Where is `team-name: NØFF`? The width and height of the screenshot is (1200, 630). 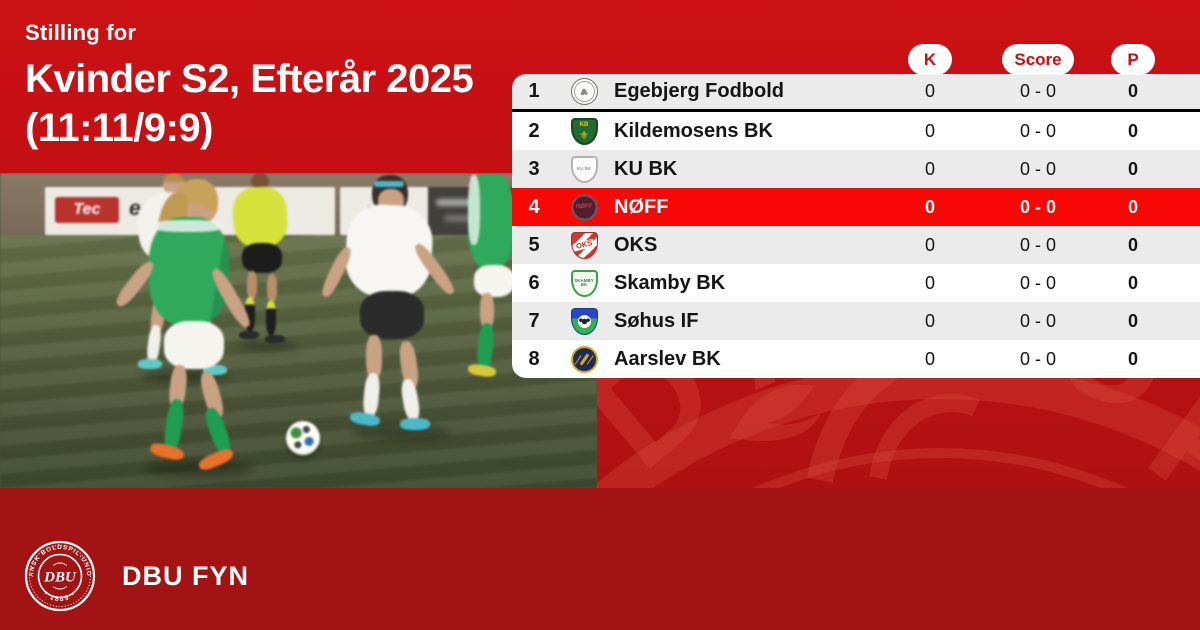 team-name: NØFF is located at coordinates (641, 206).